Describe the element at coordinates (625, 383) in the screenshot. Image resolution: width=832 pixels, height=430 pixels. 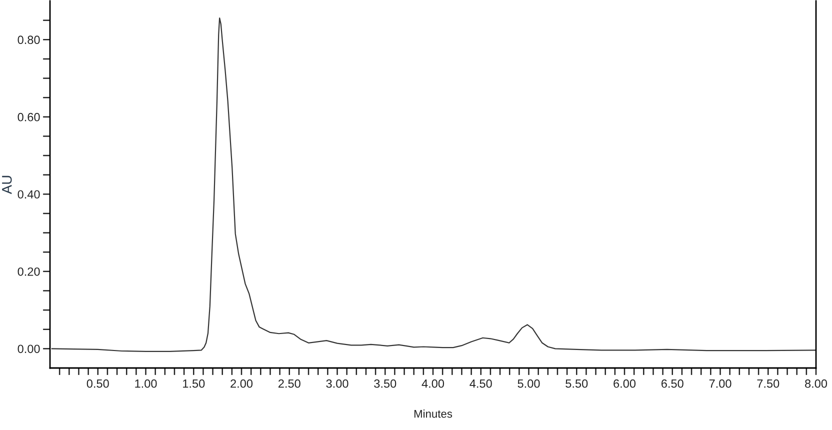
I see `x-tick-label: 6.00` at that location.